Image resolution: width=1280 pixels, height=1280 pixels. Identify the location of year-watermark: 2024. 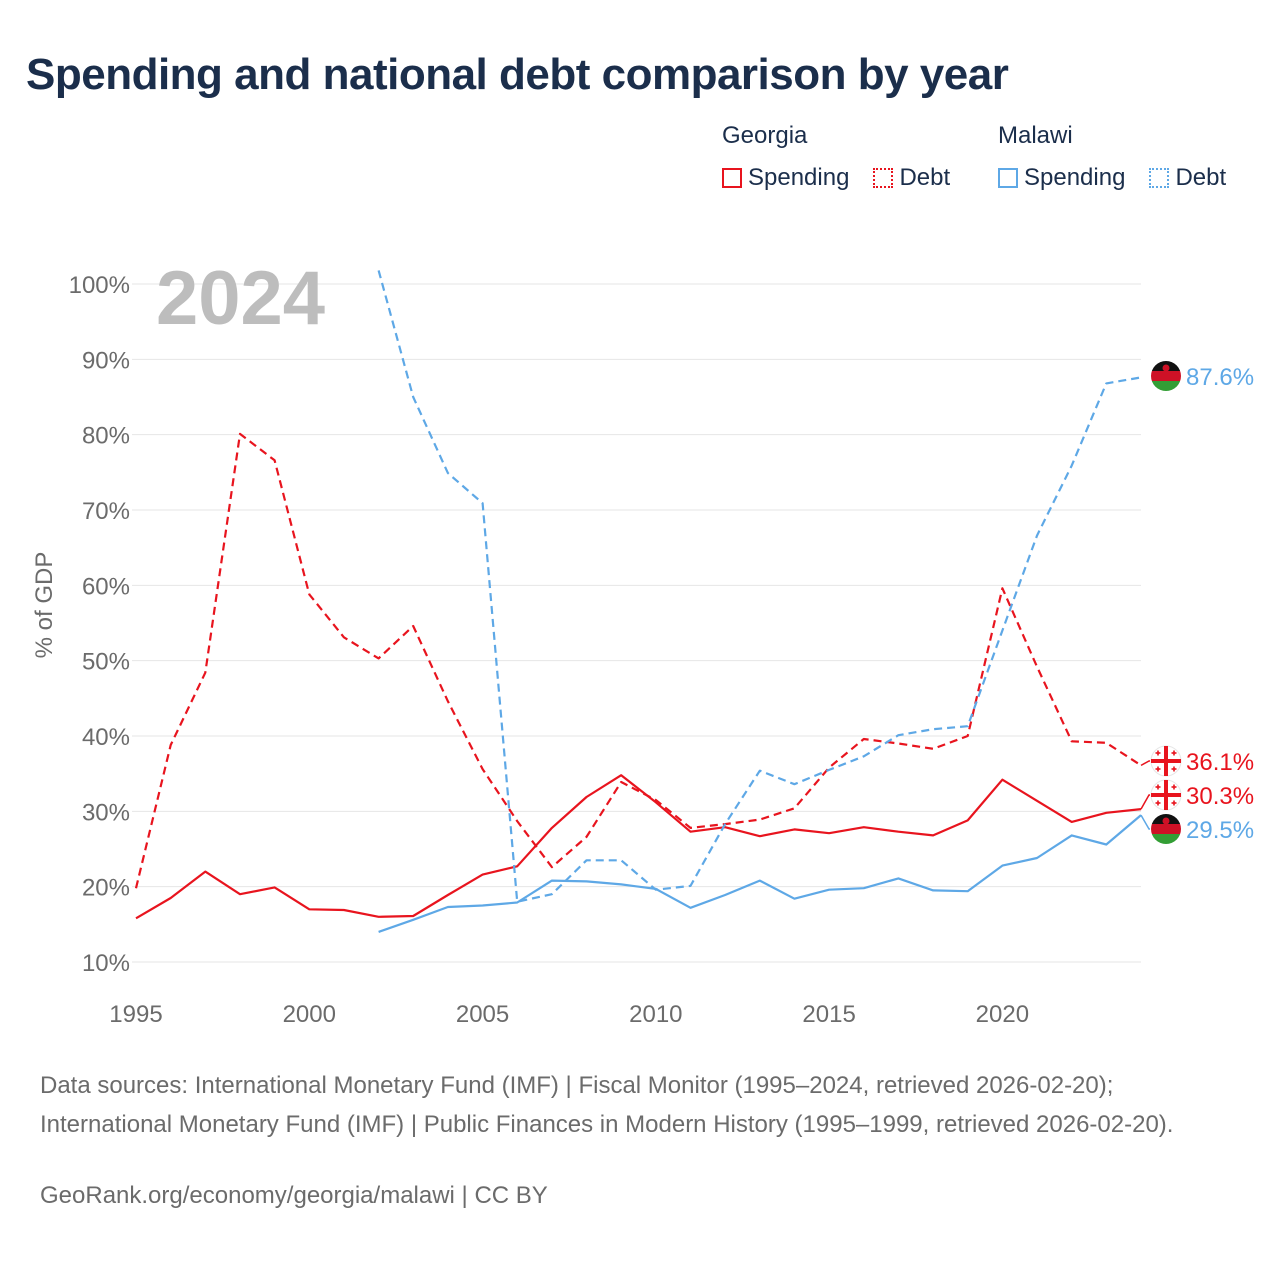
(240, 298).